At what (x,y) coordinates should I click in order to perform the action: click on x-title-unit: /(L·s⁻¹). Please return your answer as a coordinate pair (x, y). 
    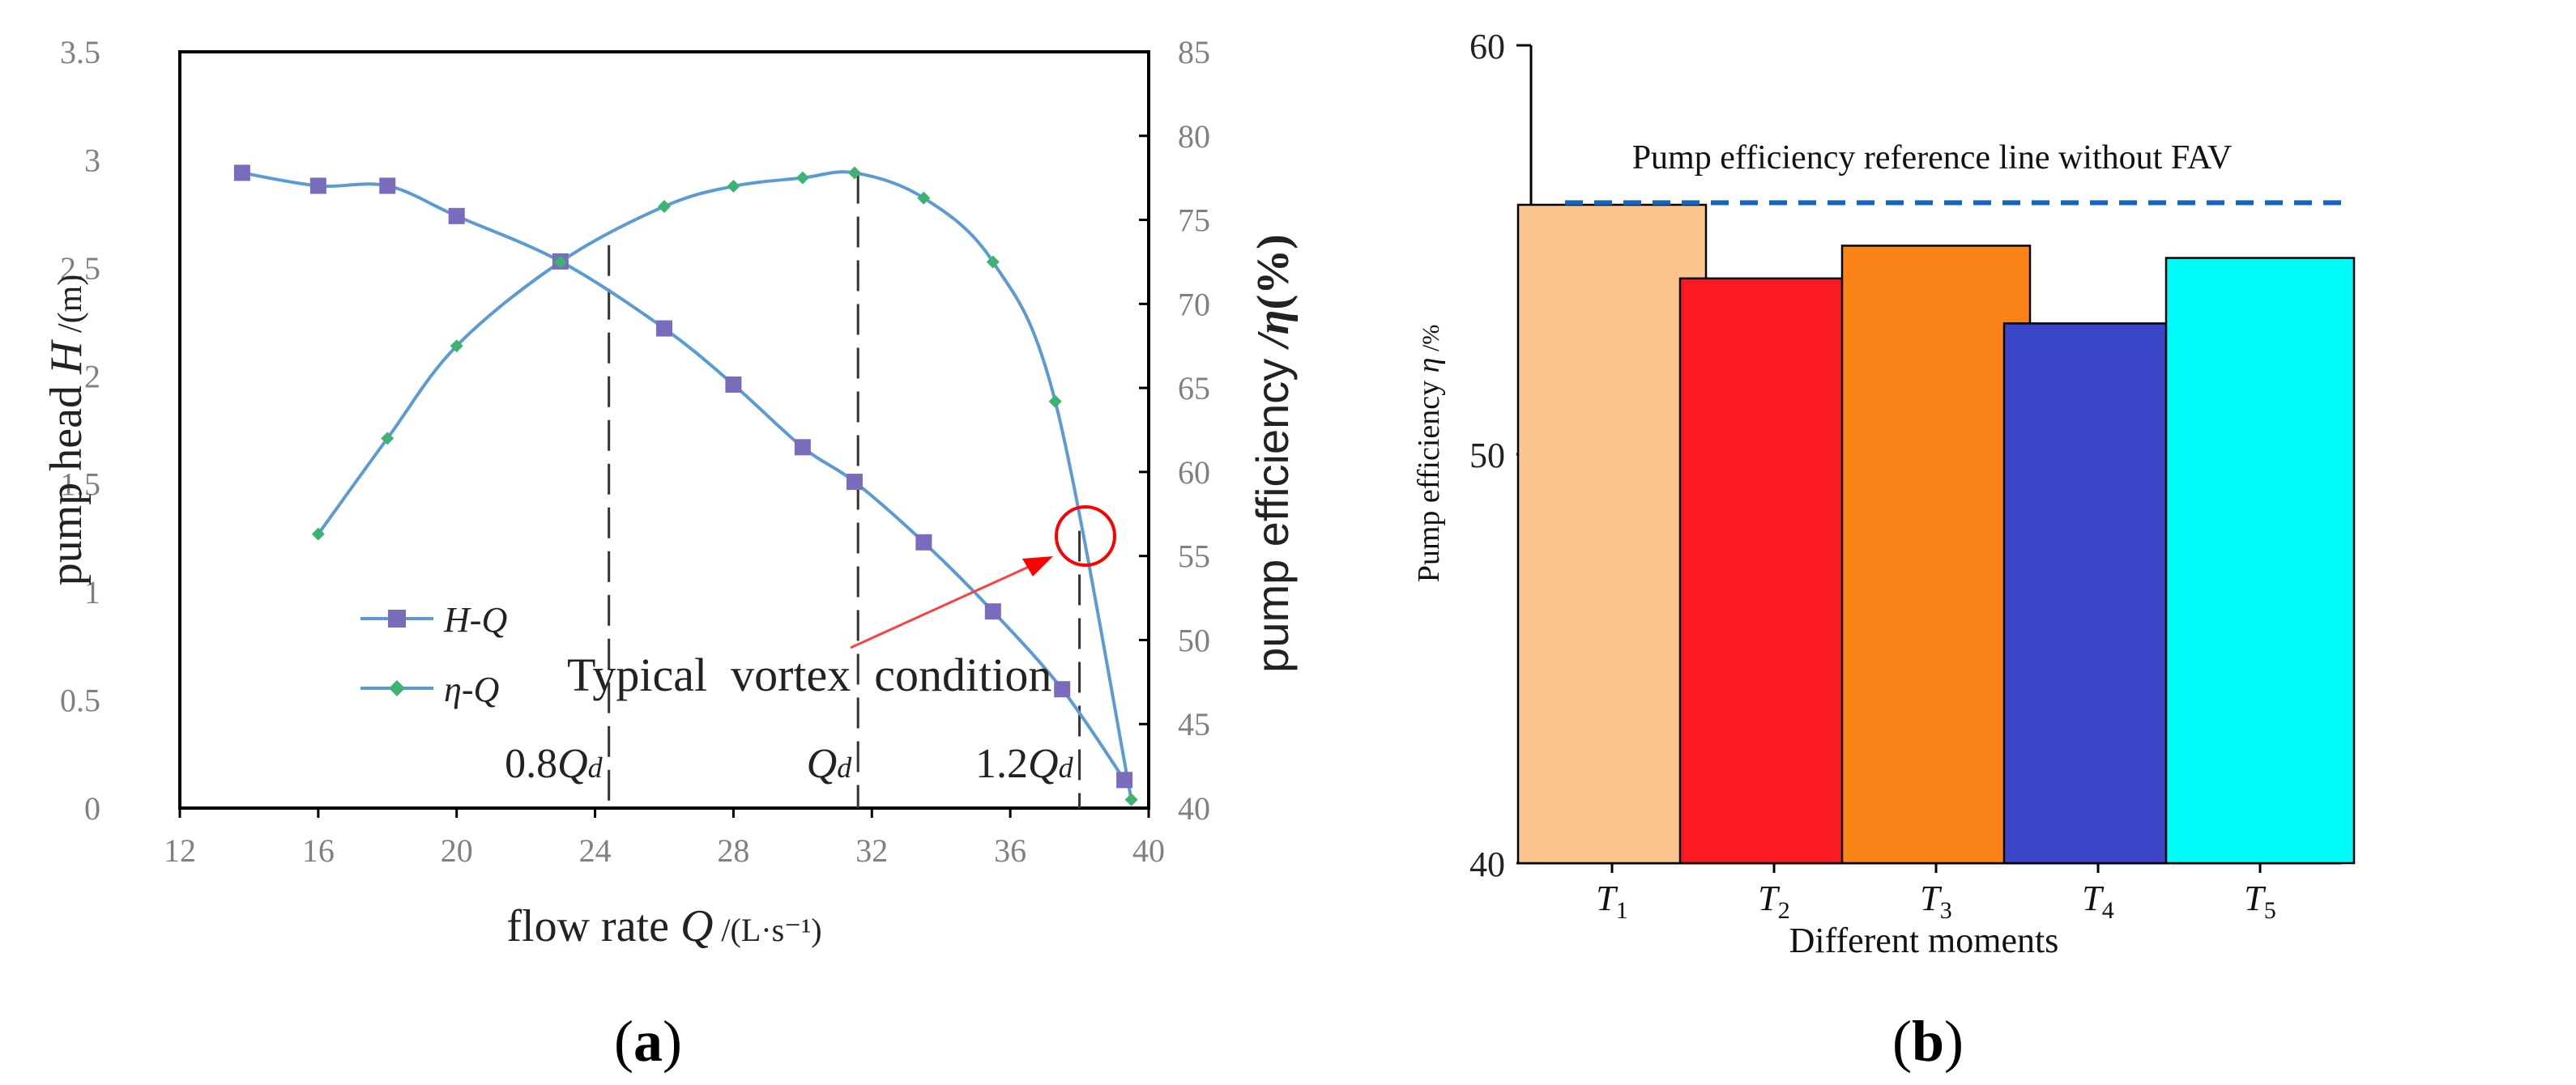
    Looking at the image, I should click on (767, 930).